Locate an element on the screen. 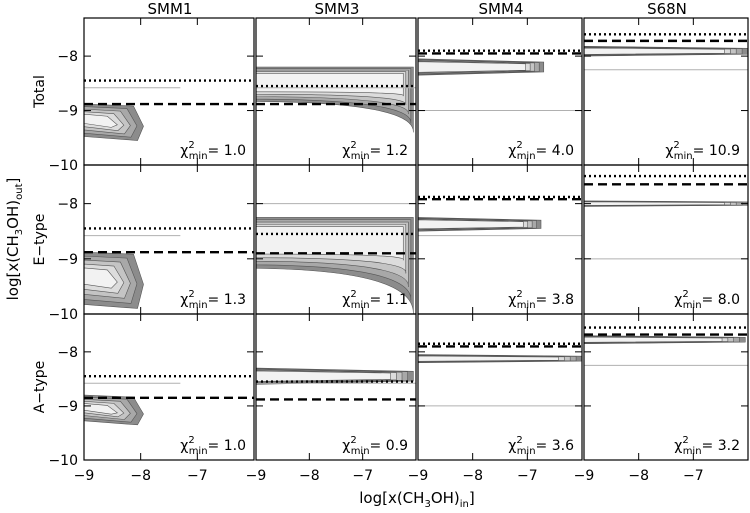  column-title-smm4: SMM4 is located at coordinates (501, 9).